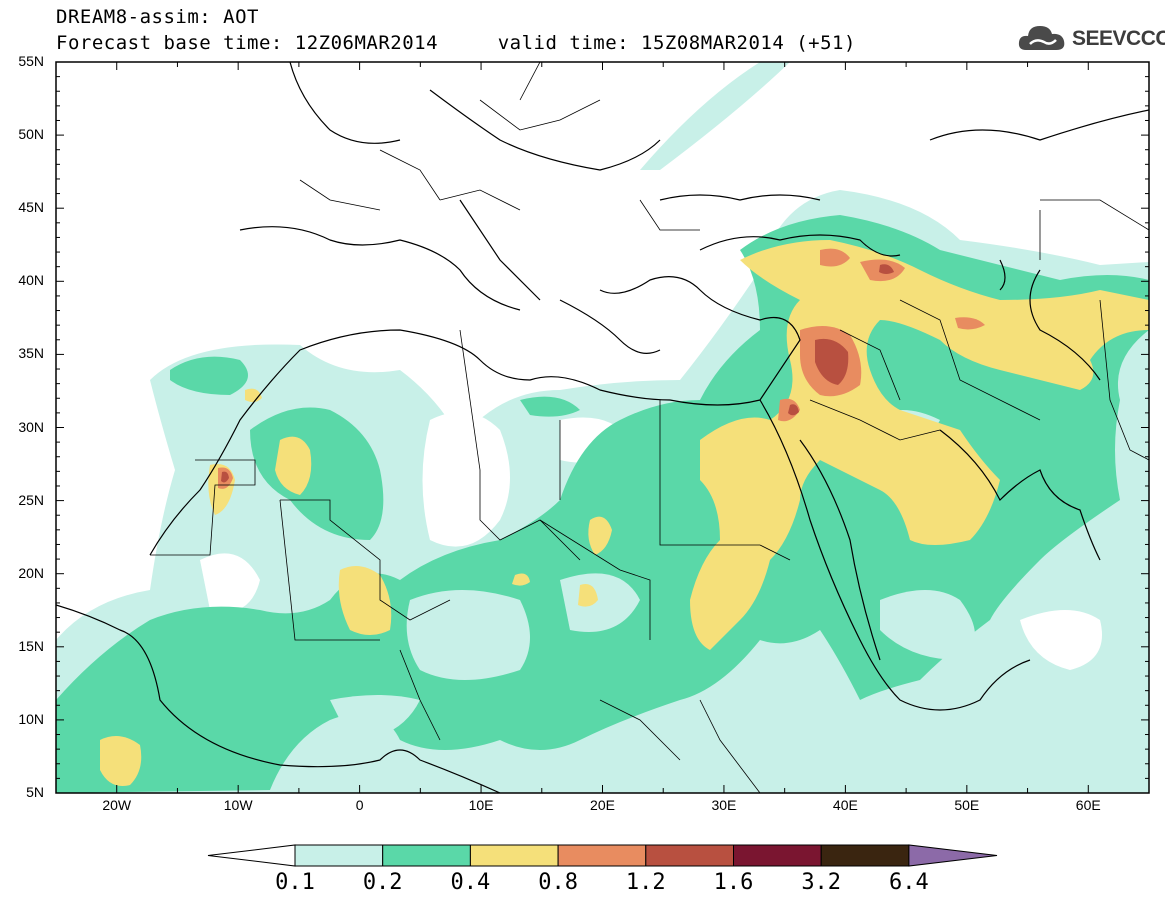 The image size is (1165, 905). Describe the element at coordinates (1118, 38) in the screenshot. I see `logo-text: SEEVCCC` at that location.